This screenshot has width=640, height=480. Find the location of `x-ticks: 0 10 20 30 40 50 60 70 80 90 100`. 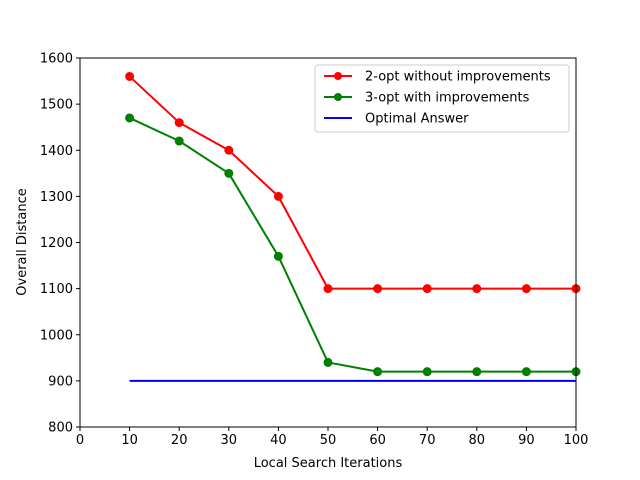

x-ticks: 0 10 20 30 40 50 60 70 80 90 100 is located at coordinates (332, 437).